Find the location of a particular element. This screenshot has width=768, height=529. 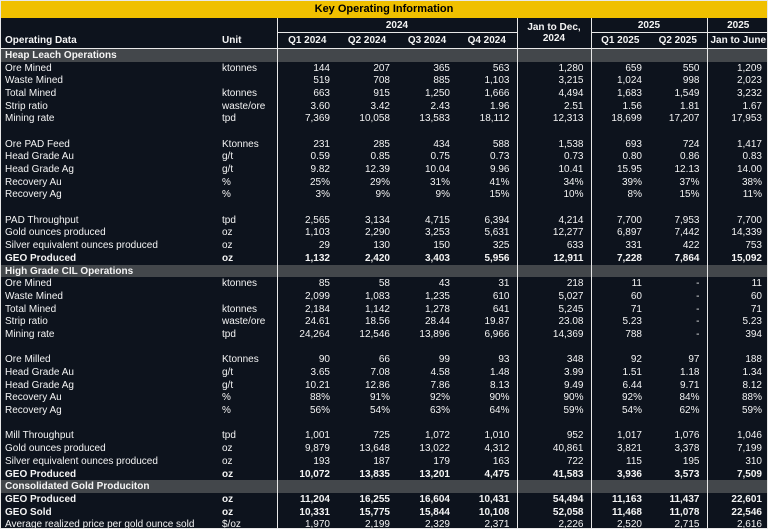

cell-value: 91% is located at coordinates (379, 398).